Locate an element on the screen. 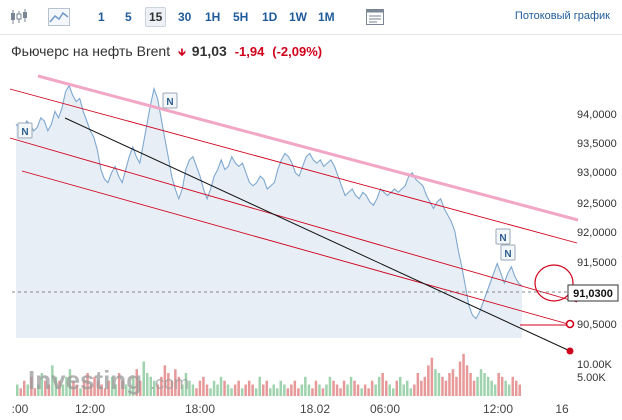 The width and height of the screenshot is (622, 420). y-tick-label: 92,5000 is located at coordinates (597, 204).